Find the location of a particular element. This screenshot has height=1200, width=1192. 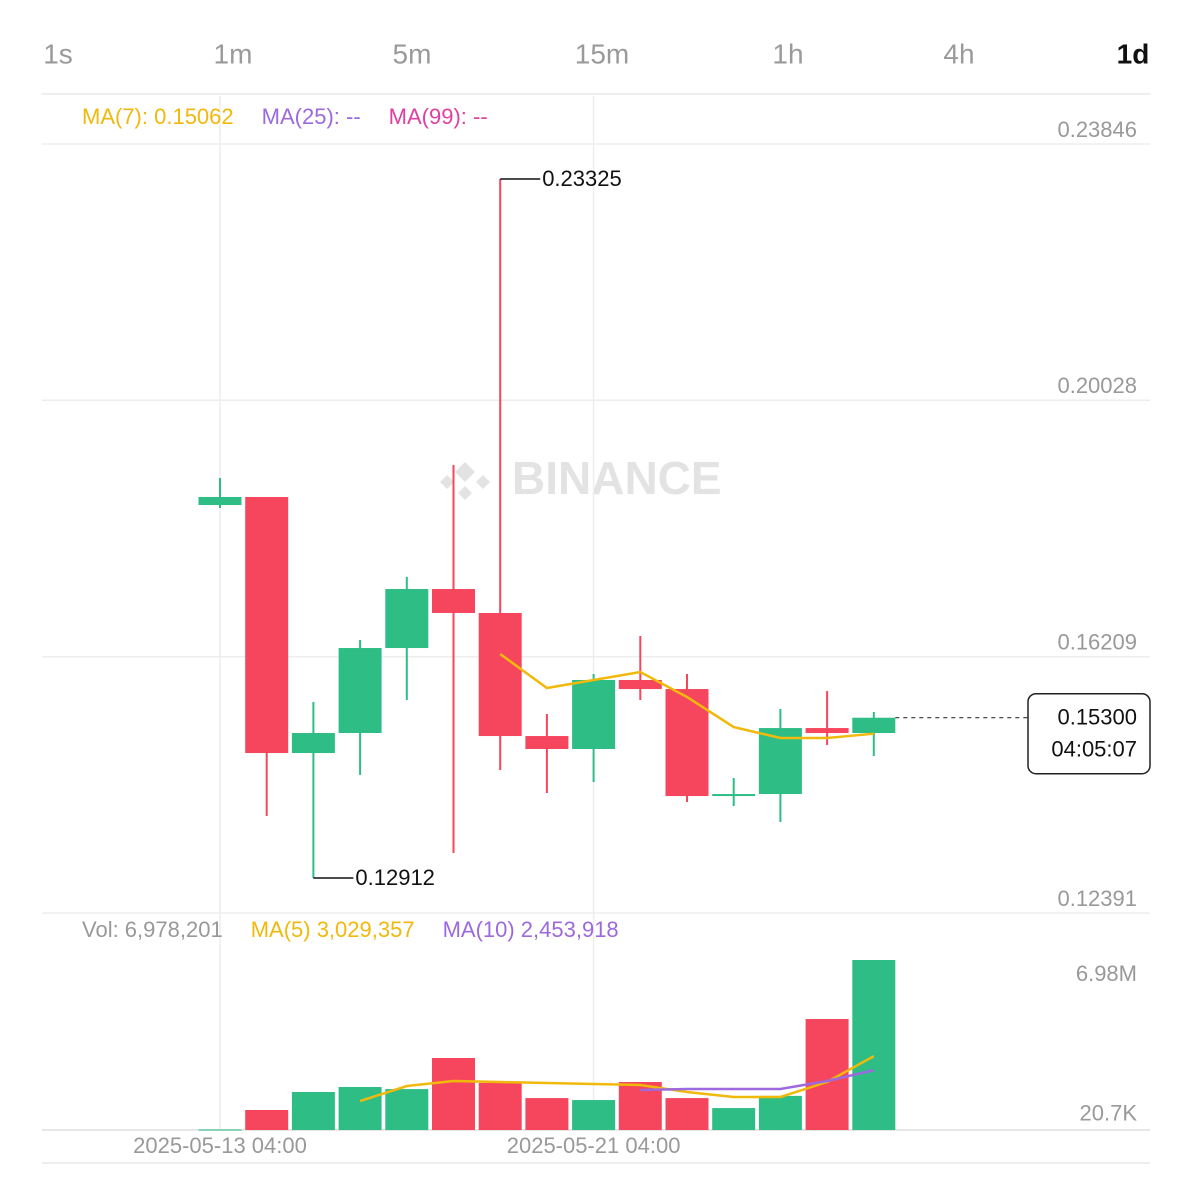

watermark: BINANCE is located at coordinates (617, 478).